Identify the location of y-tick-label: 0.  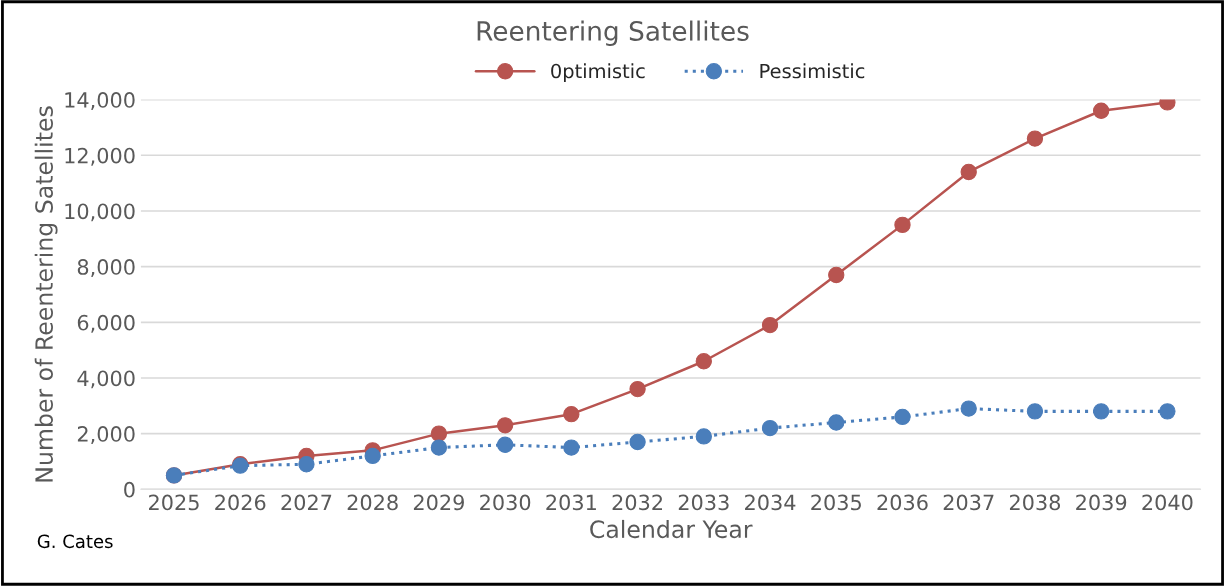
(129, 489).